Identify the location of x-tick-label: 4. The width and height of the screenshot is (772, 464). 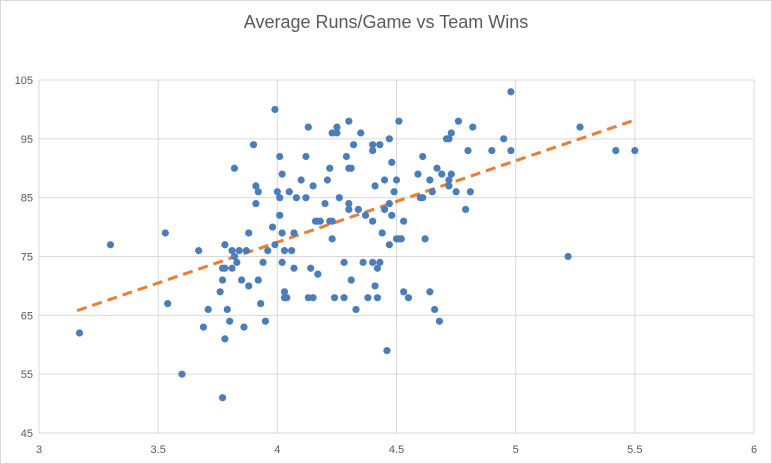
(277, 450).